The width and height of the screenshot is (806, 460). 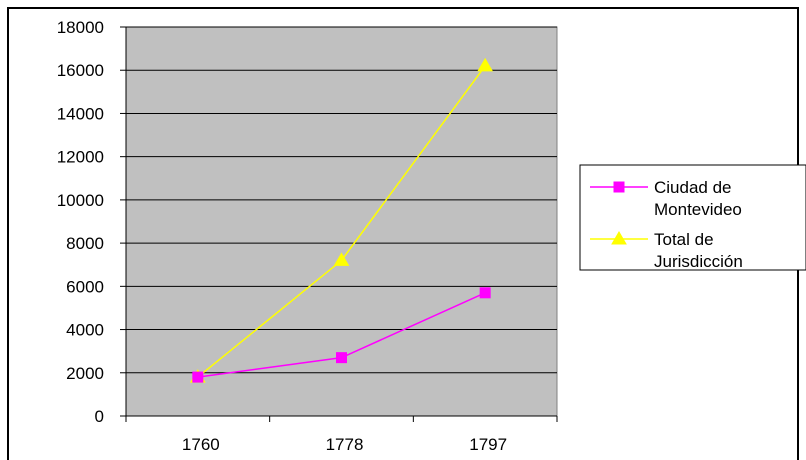 I want to click on legend-label-0-0: Ciudad de, so click(x=693, y=187).